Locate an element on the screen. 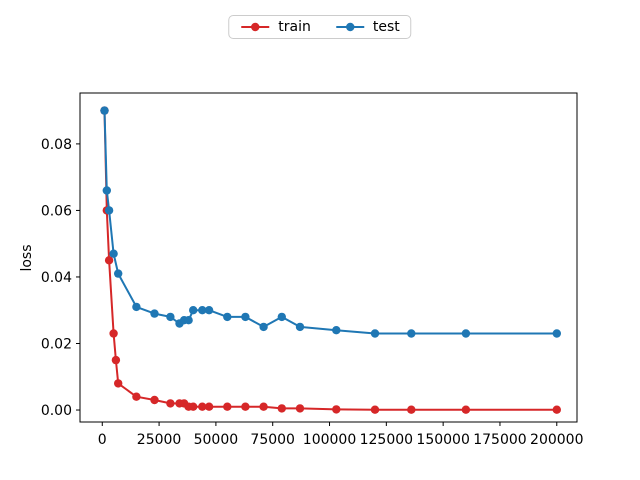 This screenshot has height=480, width=640. y-axis-tick-label: 0.08 is located at coordinates (56, 145).